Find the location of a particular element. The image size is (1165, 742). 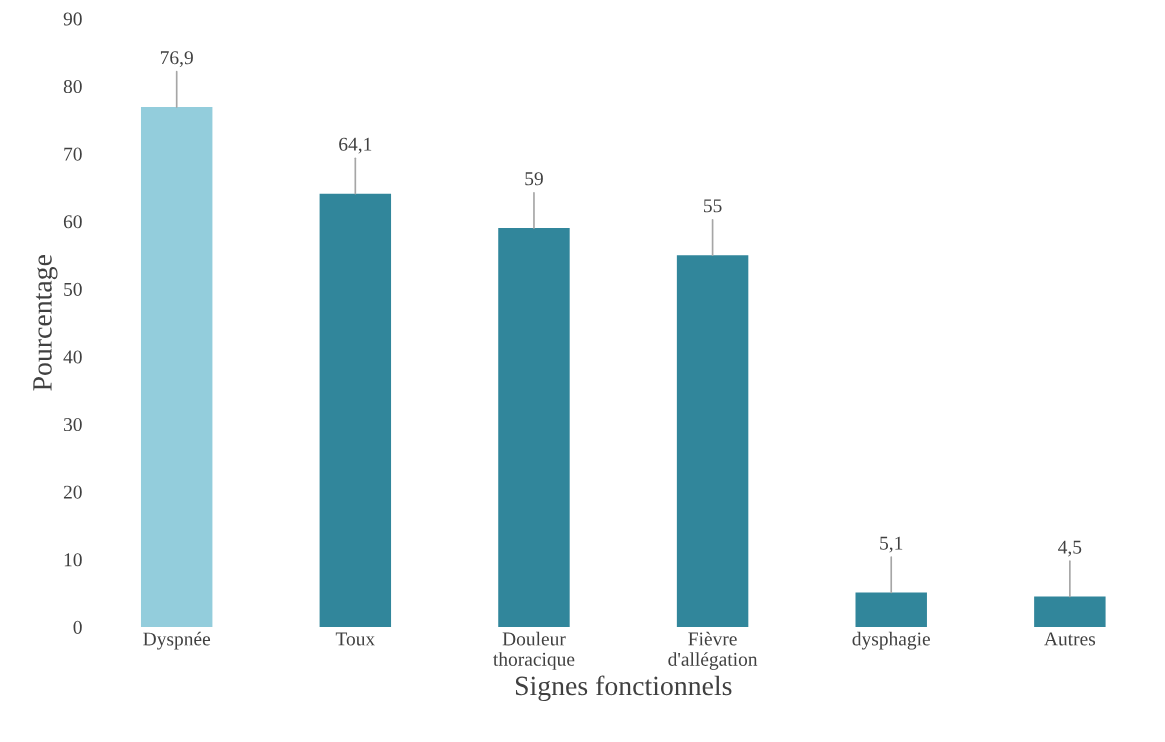

y-tick-label: 0 is located at coordinates (77, 627).